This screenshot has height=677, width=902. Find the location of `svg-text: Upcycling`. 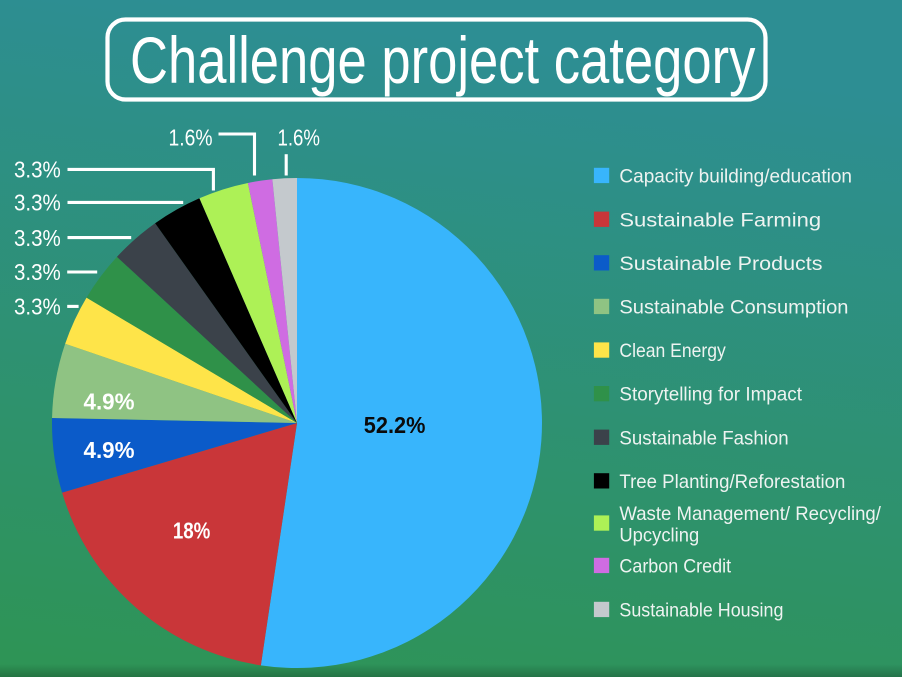

svg-text: Upcycling is located at coordinates (659, 535).